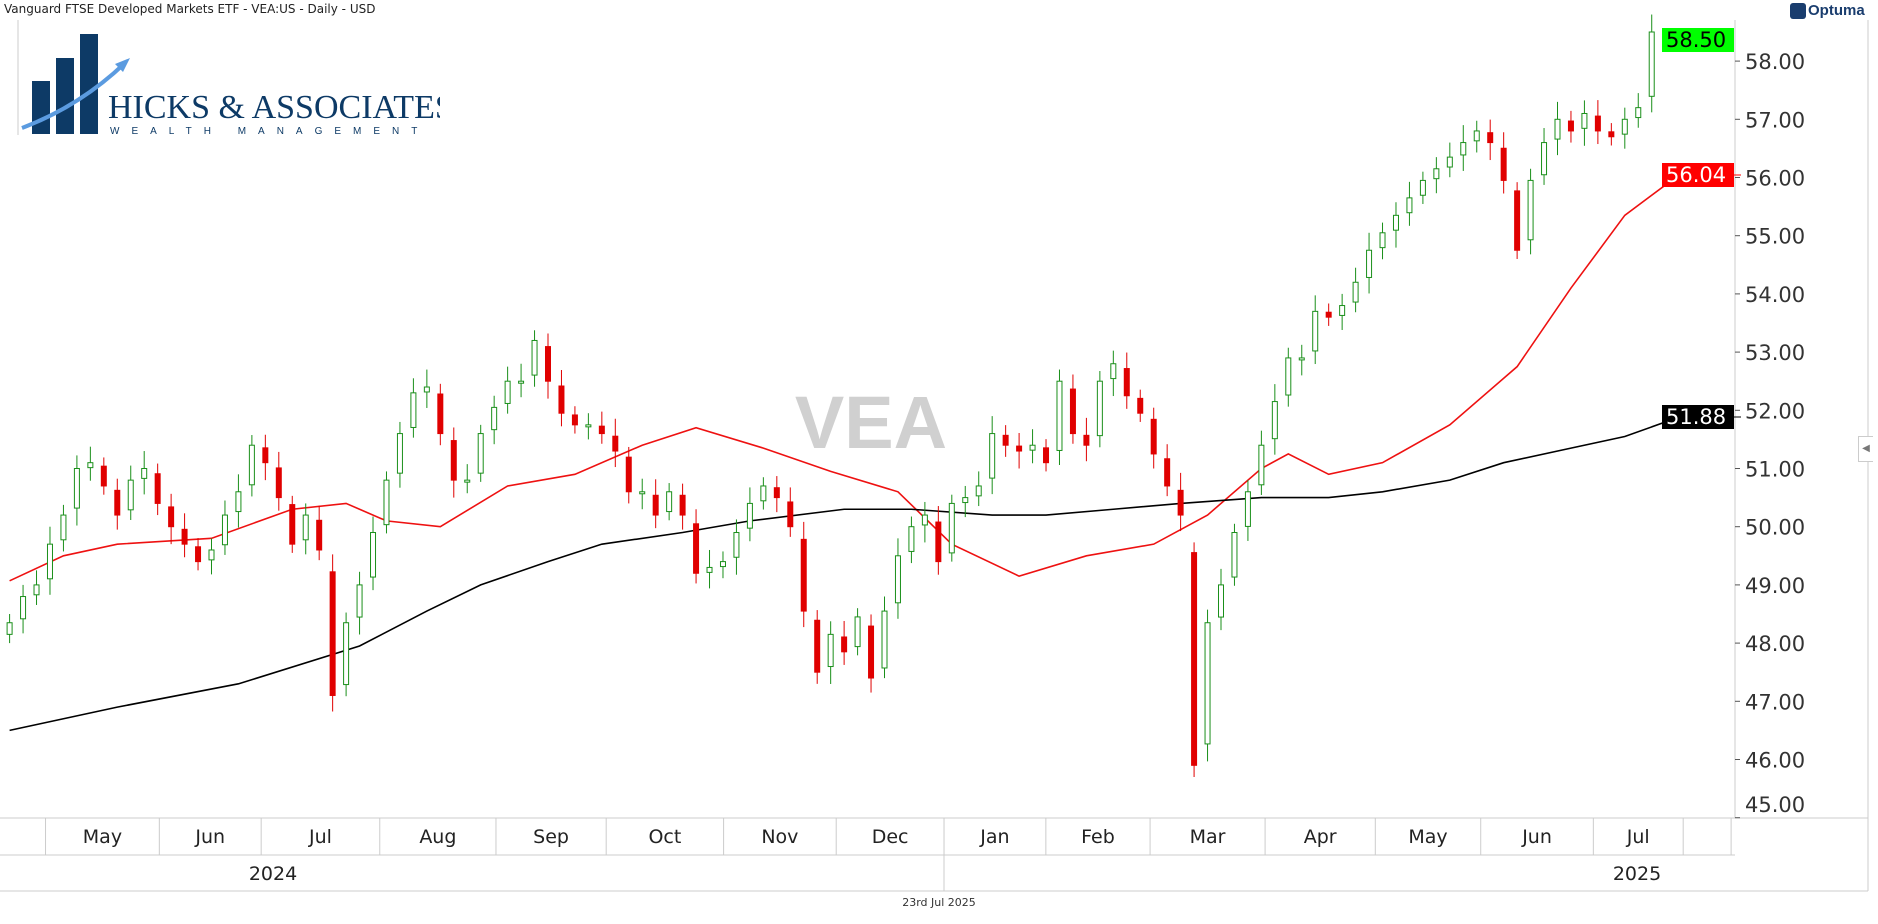 The height and width of the screenshot is (924, 1878). What do you see at coordinates (1775, 761) in the screenshot?
I see `y-tick-label: 46.00` at bounding box center [1775, 761].